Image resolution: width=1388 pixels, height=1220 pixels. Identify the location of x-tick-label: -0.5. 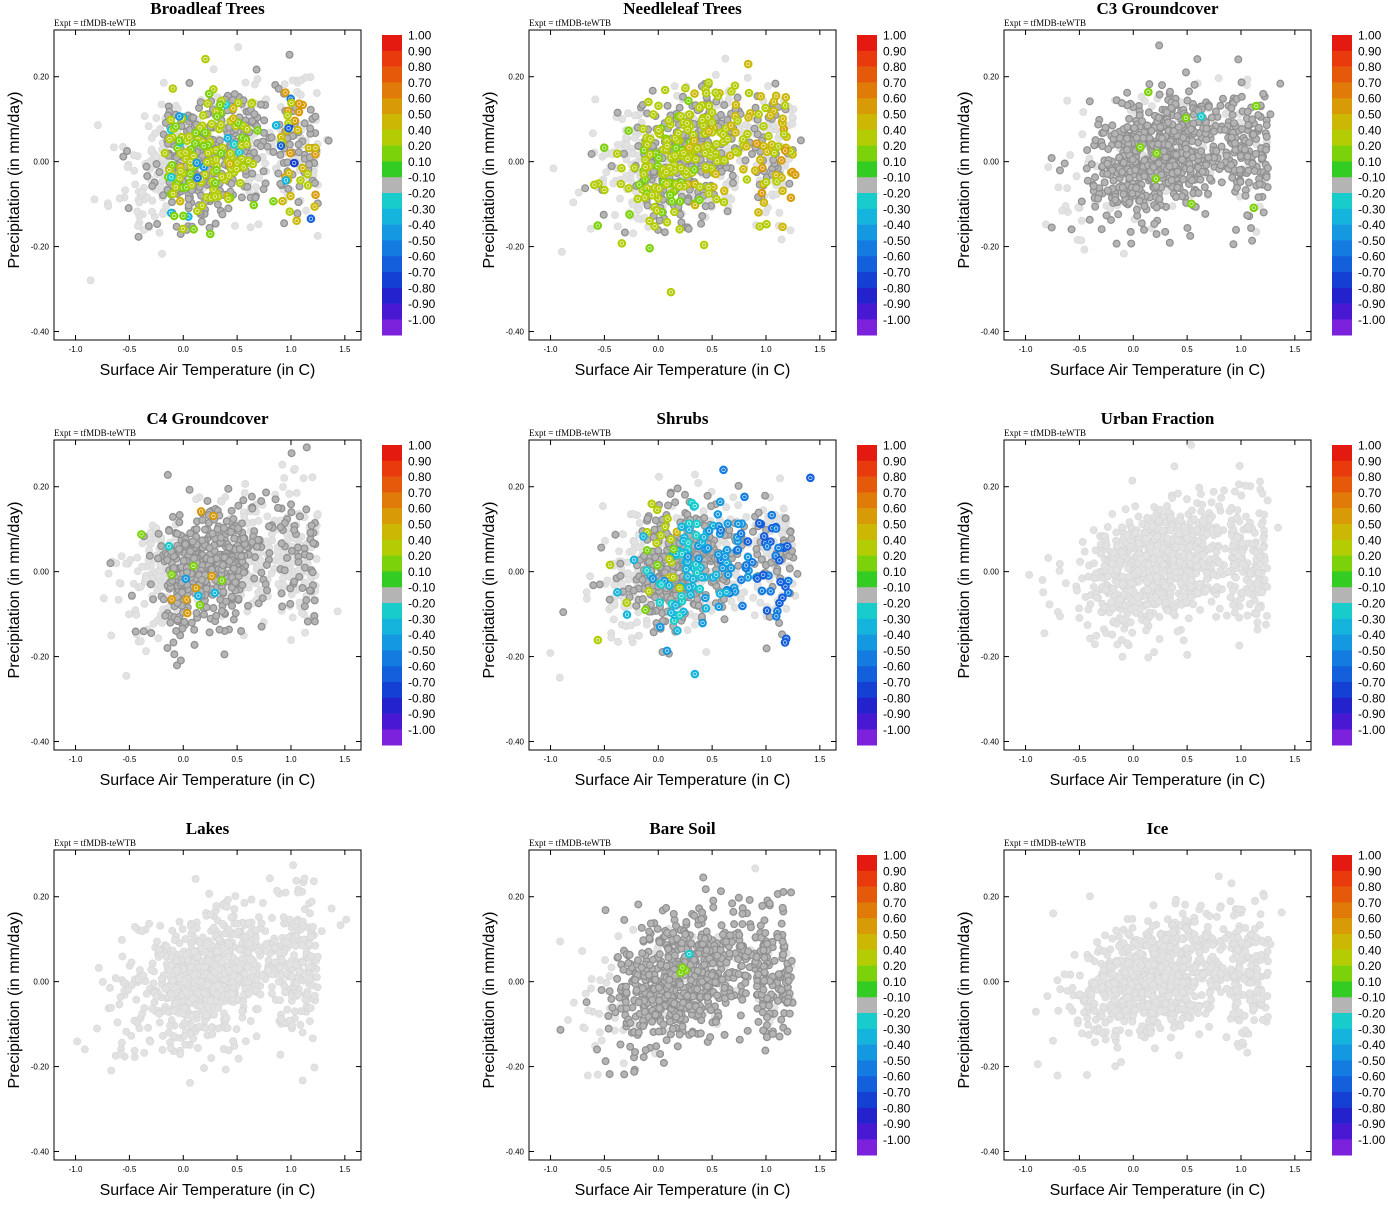
(130, 349).